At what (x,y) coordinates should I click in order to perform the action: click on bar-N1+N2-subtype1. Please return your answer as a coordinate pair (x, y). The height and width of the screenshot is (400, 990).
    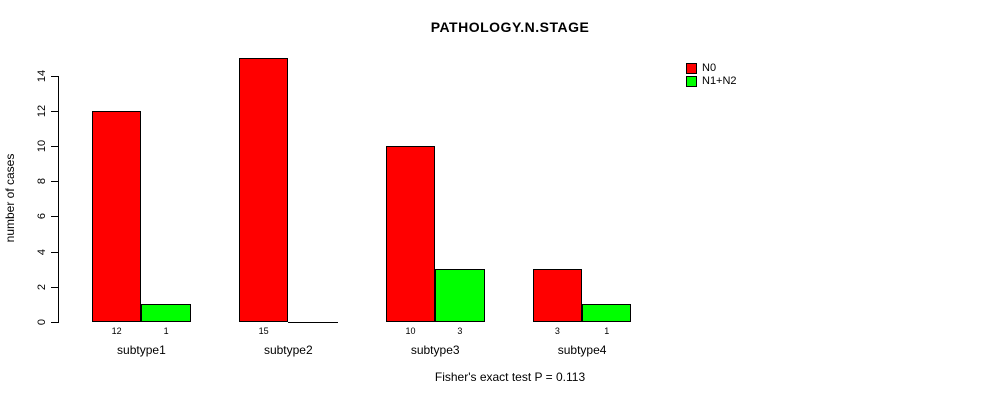
    Looking at the image, I should click on (166, 313).